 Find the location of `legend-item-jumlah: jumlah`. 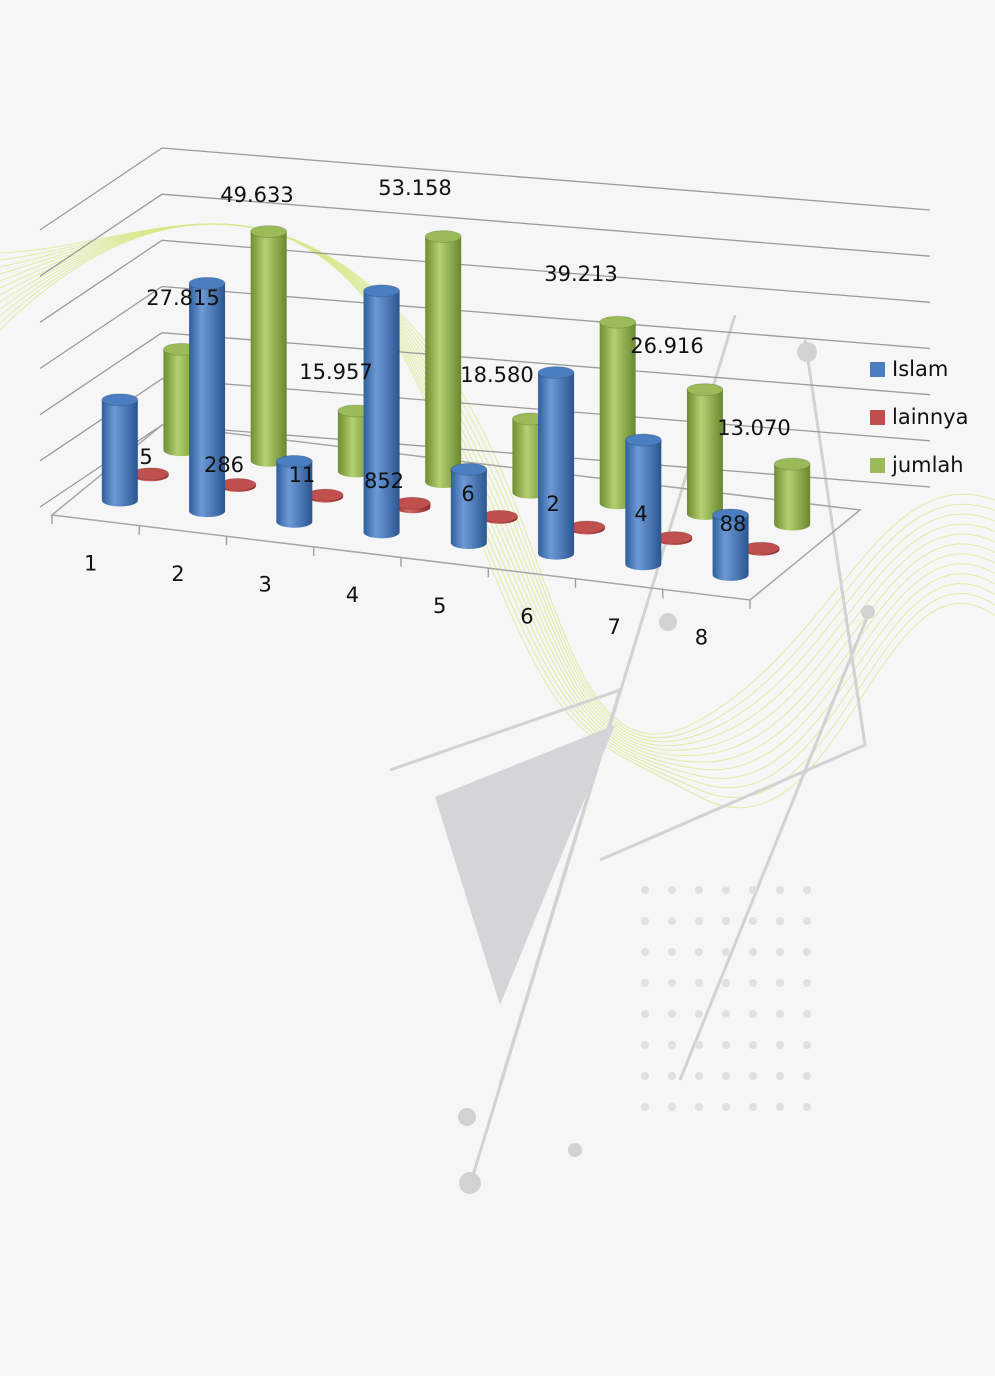

legend-item-jumlah: jumlah is located at coordinates (919, 465).